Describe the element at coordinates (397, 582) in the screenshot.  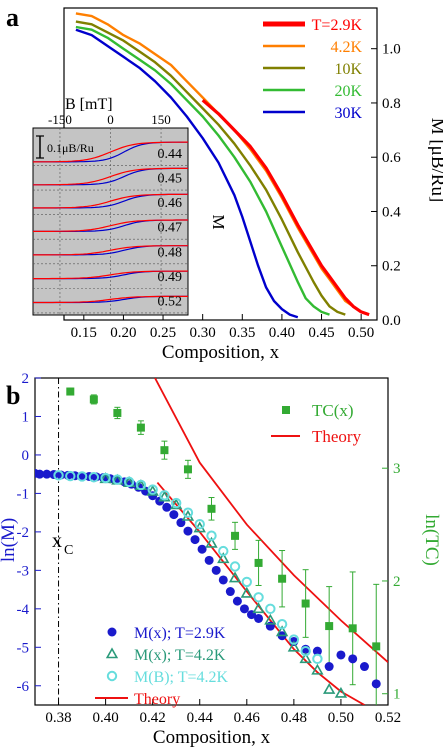
I see `y-tick-label-right: 2` at that location.